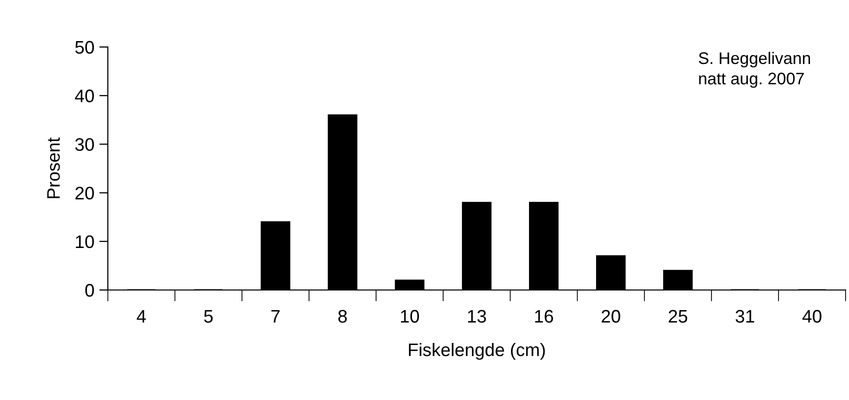 The height and width of the screenshot is (400, 849). What do you see at coordinates (84, 193) in the screenshot?
I see `y-tick-label: 20` at bounding box center [84, 193].